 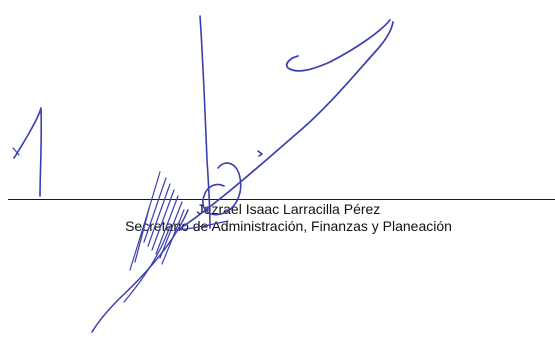 What do you see at coordinates (288, 209) in the screenshot?
I see `signer-name: Jezrael Isaac Larracilla Pérez` at bounding box center [288, 209].